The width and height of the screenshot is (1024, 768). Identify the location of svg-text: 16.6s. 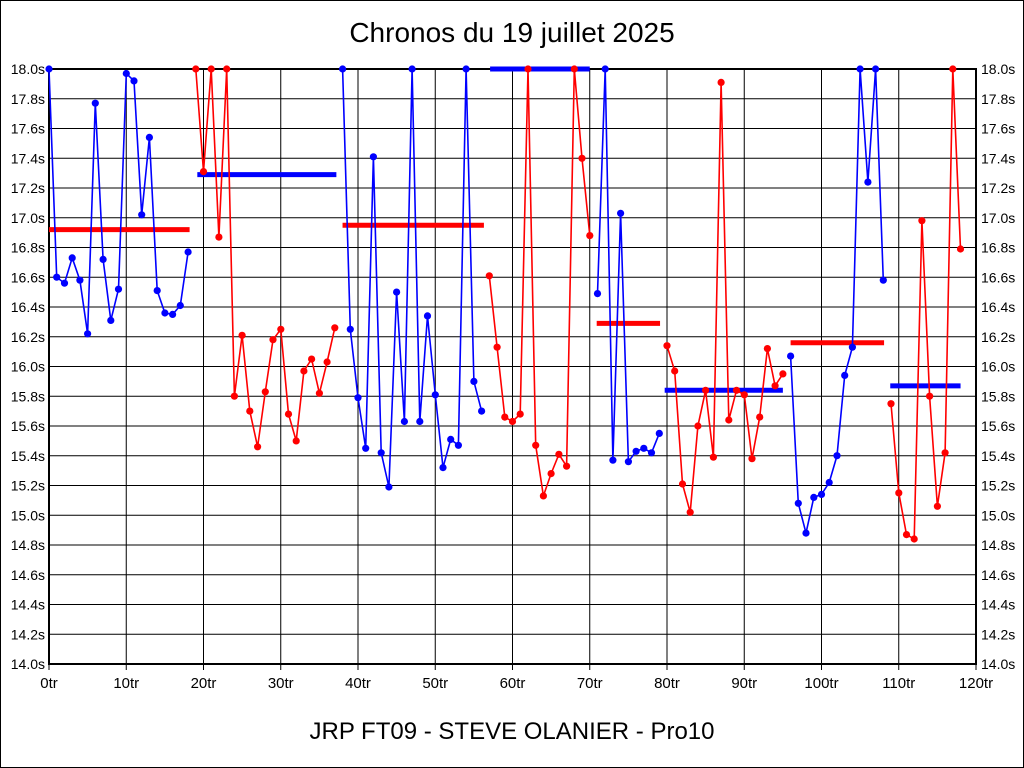
(998, 277).